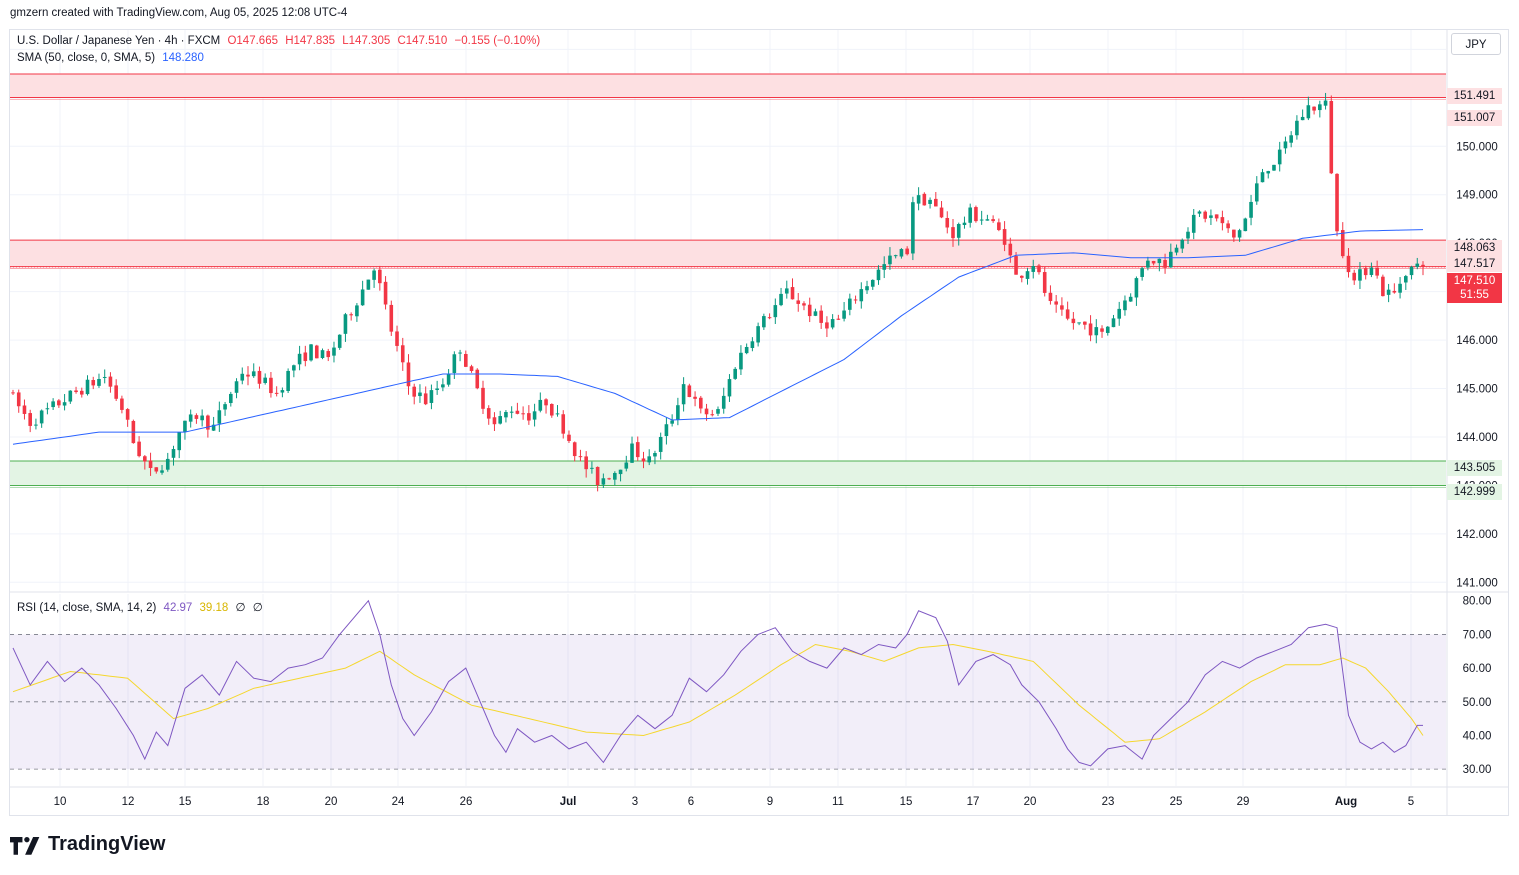 The height and width of the screenshot is (875, 1519). I want to click on time-tick-label: Aug, so click(1346, 802).